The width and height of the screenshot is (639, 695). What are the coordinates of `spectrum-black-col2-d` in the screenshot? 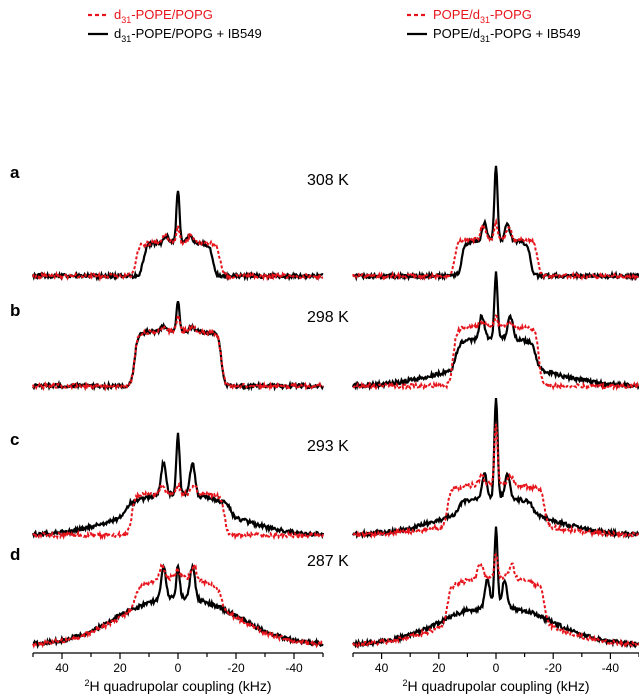 It's located at (495, 588).